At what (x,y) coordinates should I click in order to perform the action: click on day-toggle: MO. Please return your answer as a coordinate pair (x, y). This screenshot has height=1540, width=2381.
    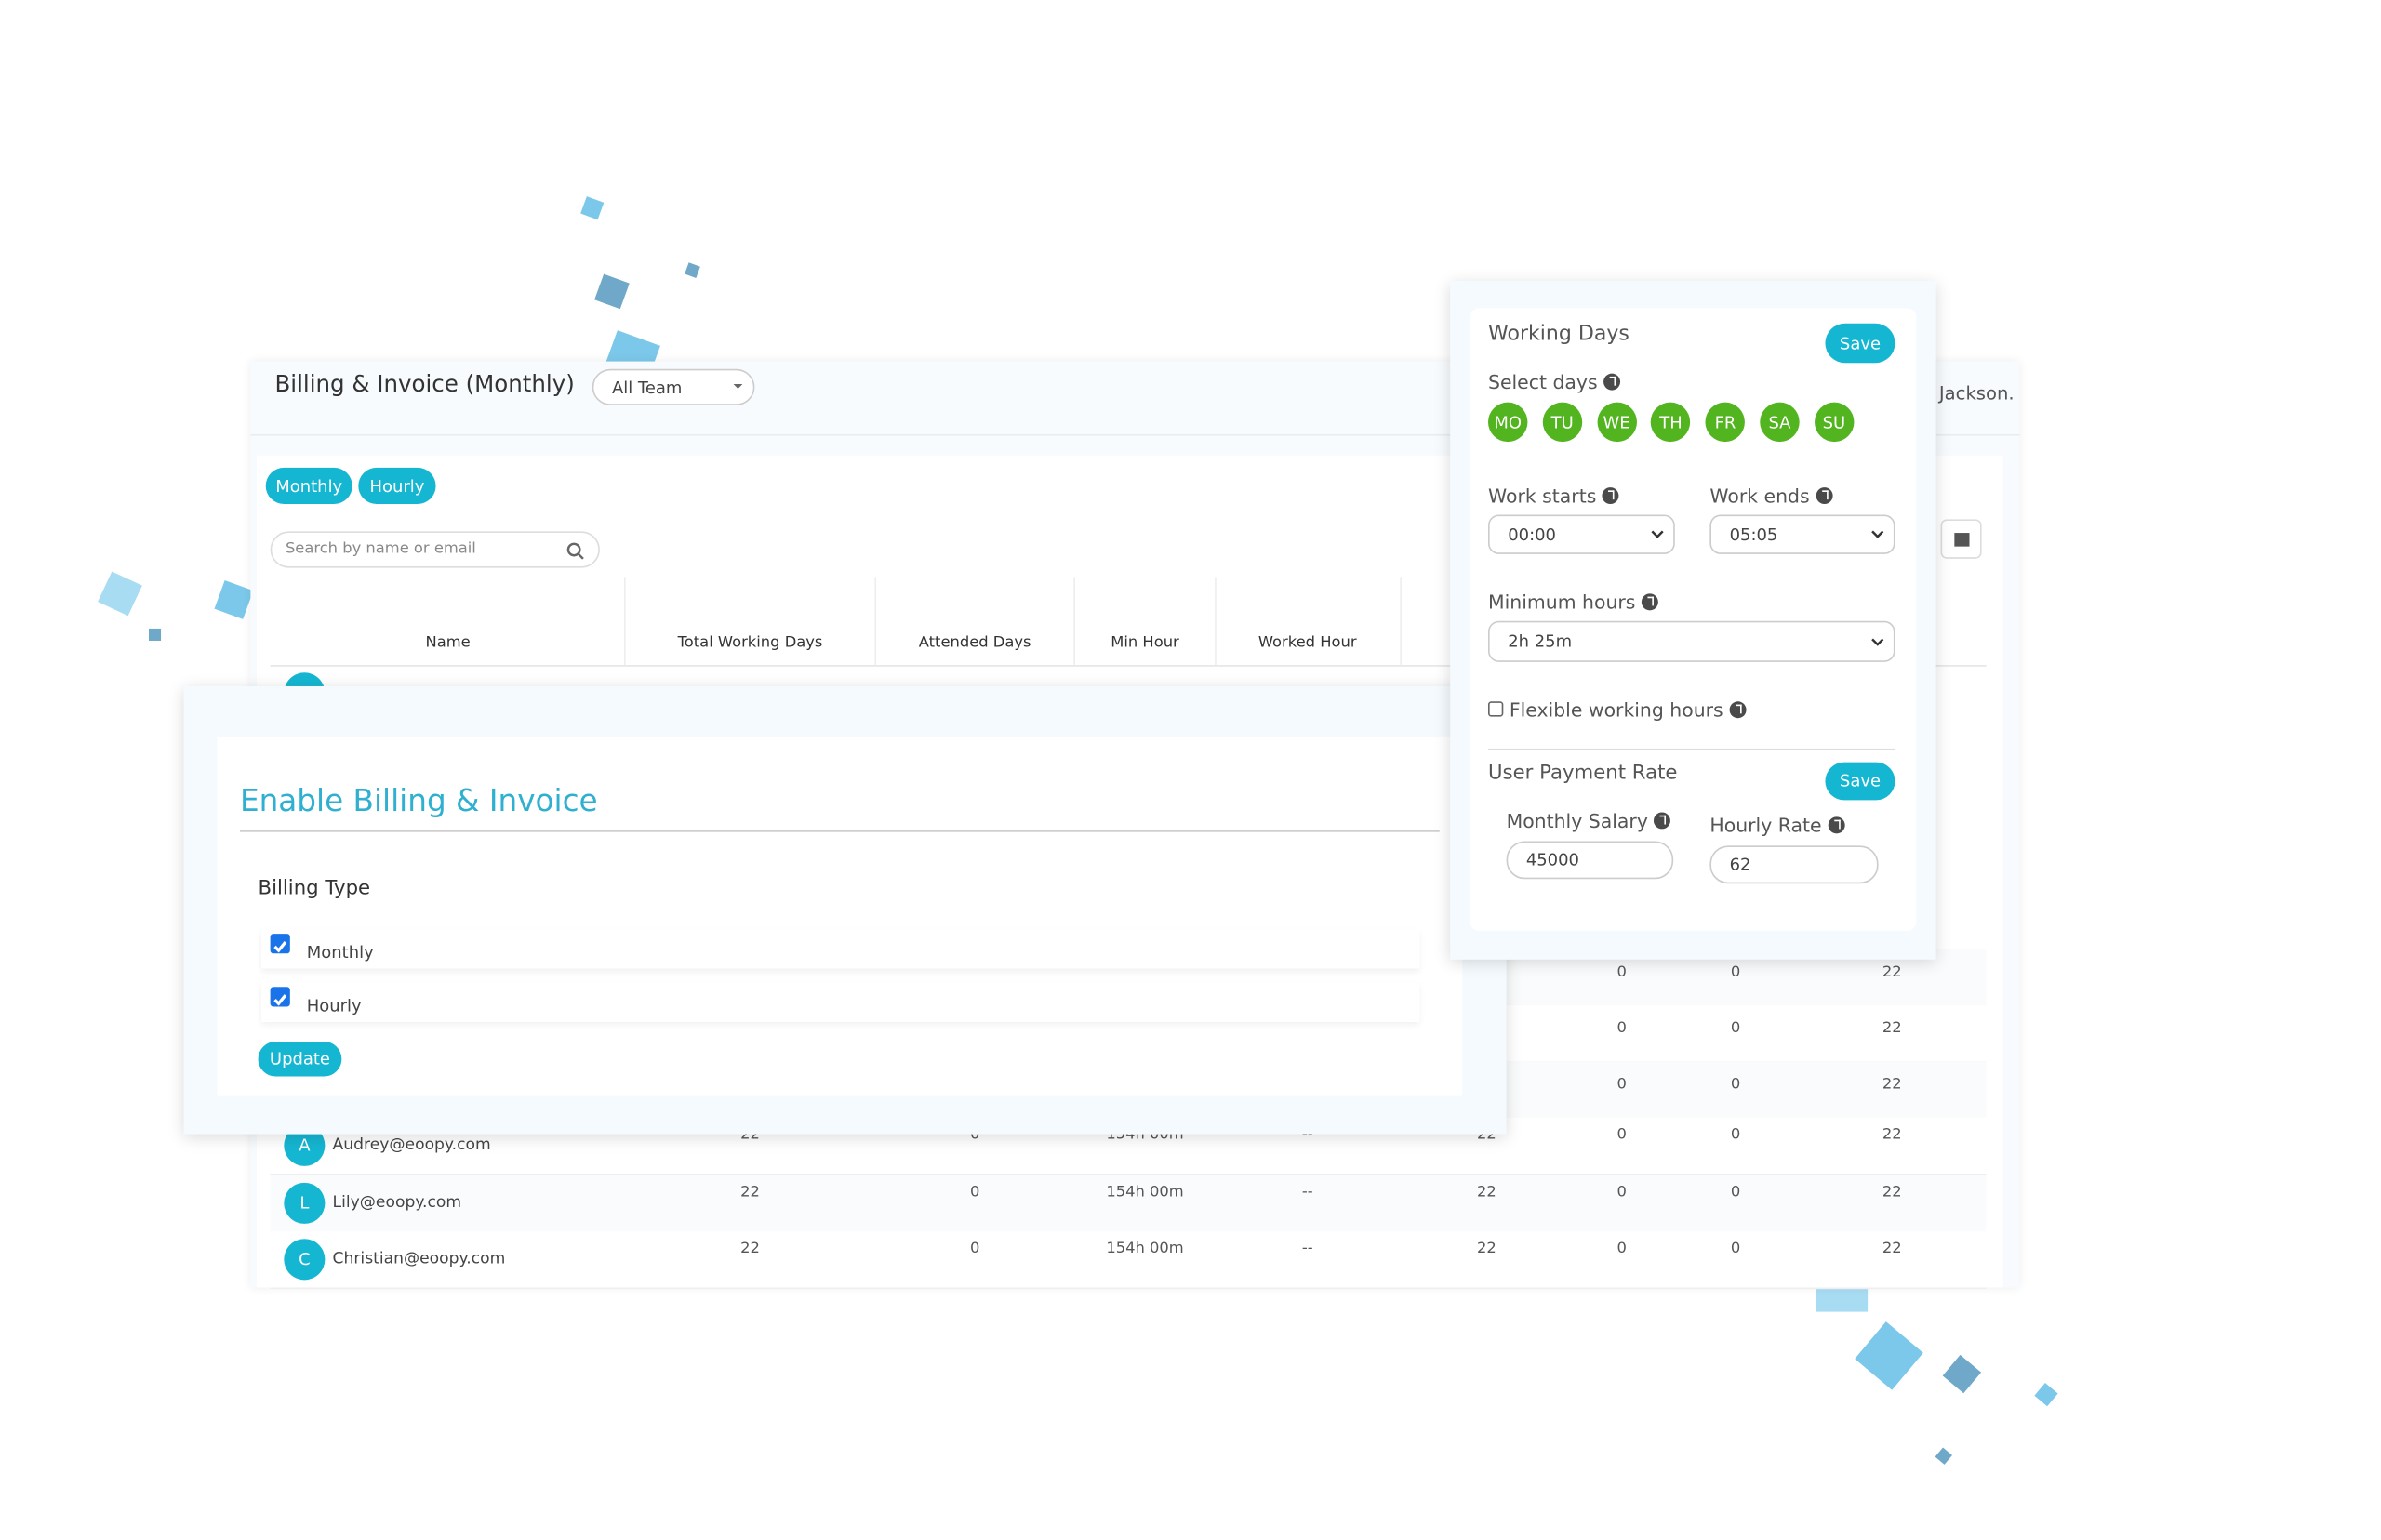
    Looking at the image, I should click on (1507, 422).